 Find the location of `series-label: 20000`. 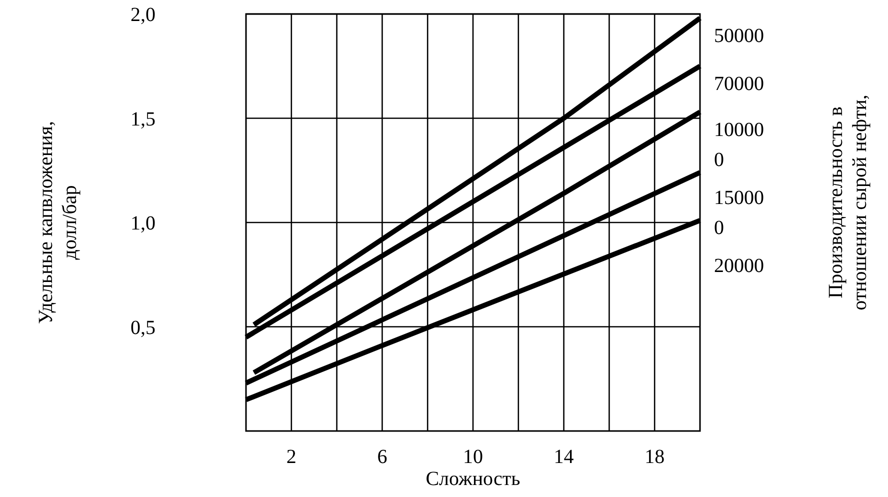

series-label: 20000 is located at coordinates (739, 265).